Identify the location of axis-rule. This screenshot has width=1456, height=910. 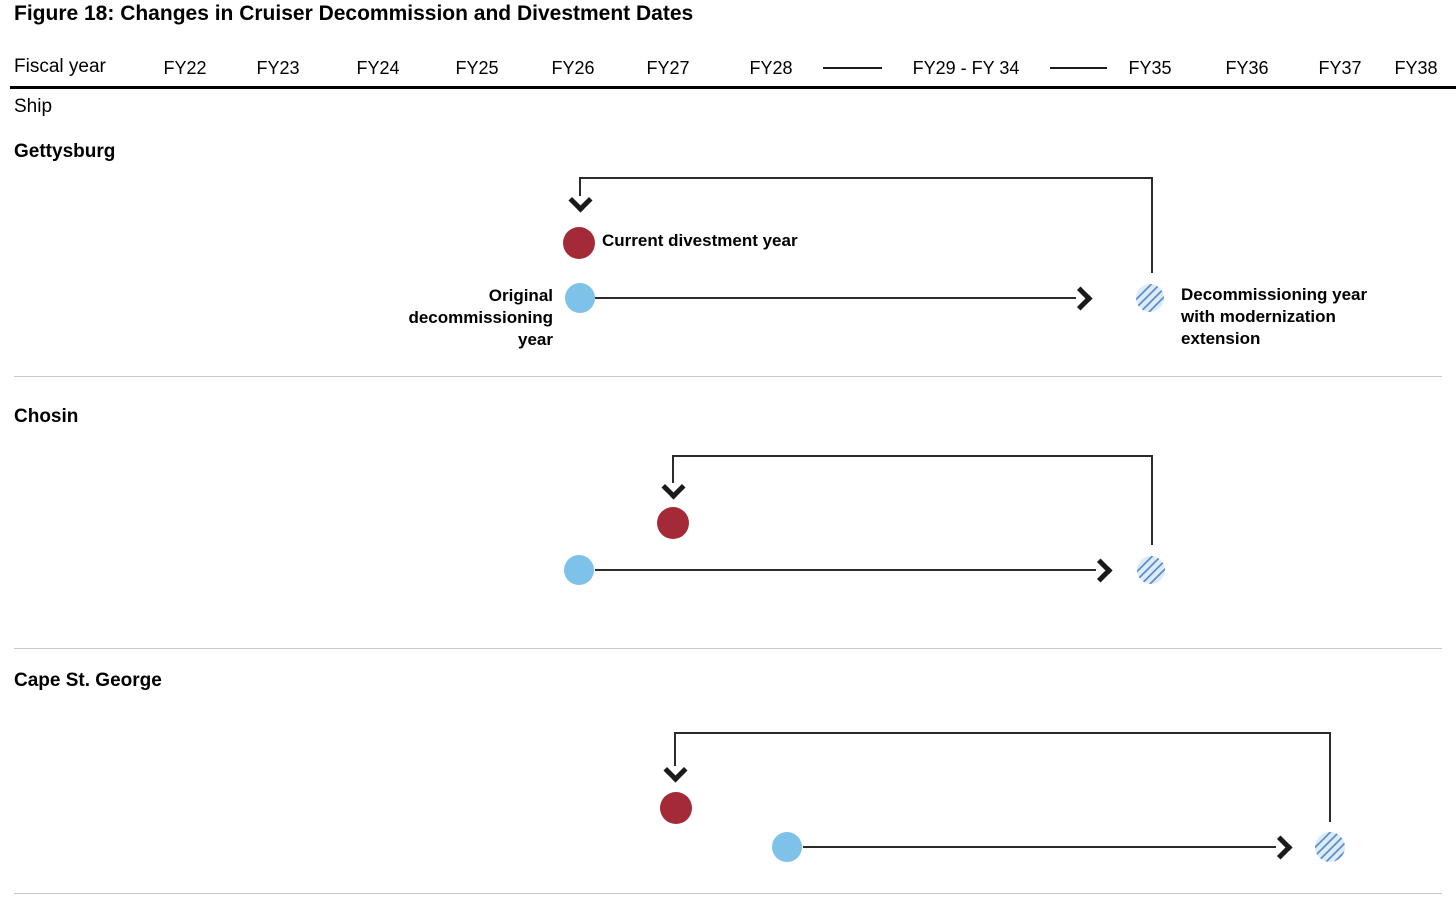
(733, 87).